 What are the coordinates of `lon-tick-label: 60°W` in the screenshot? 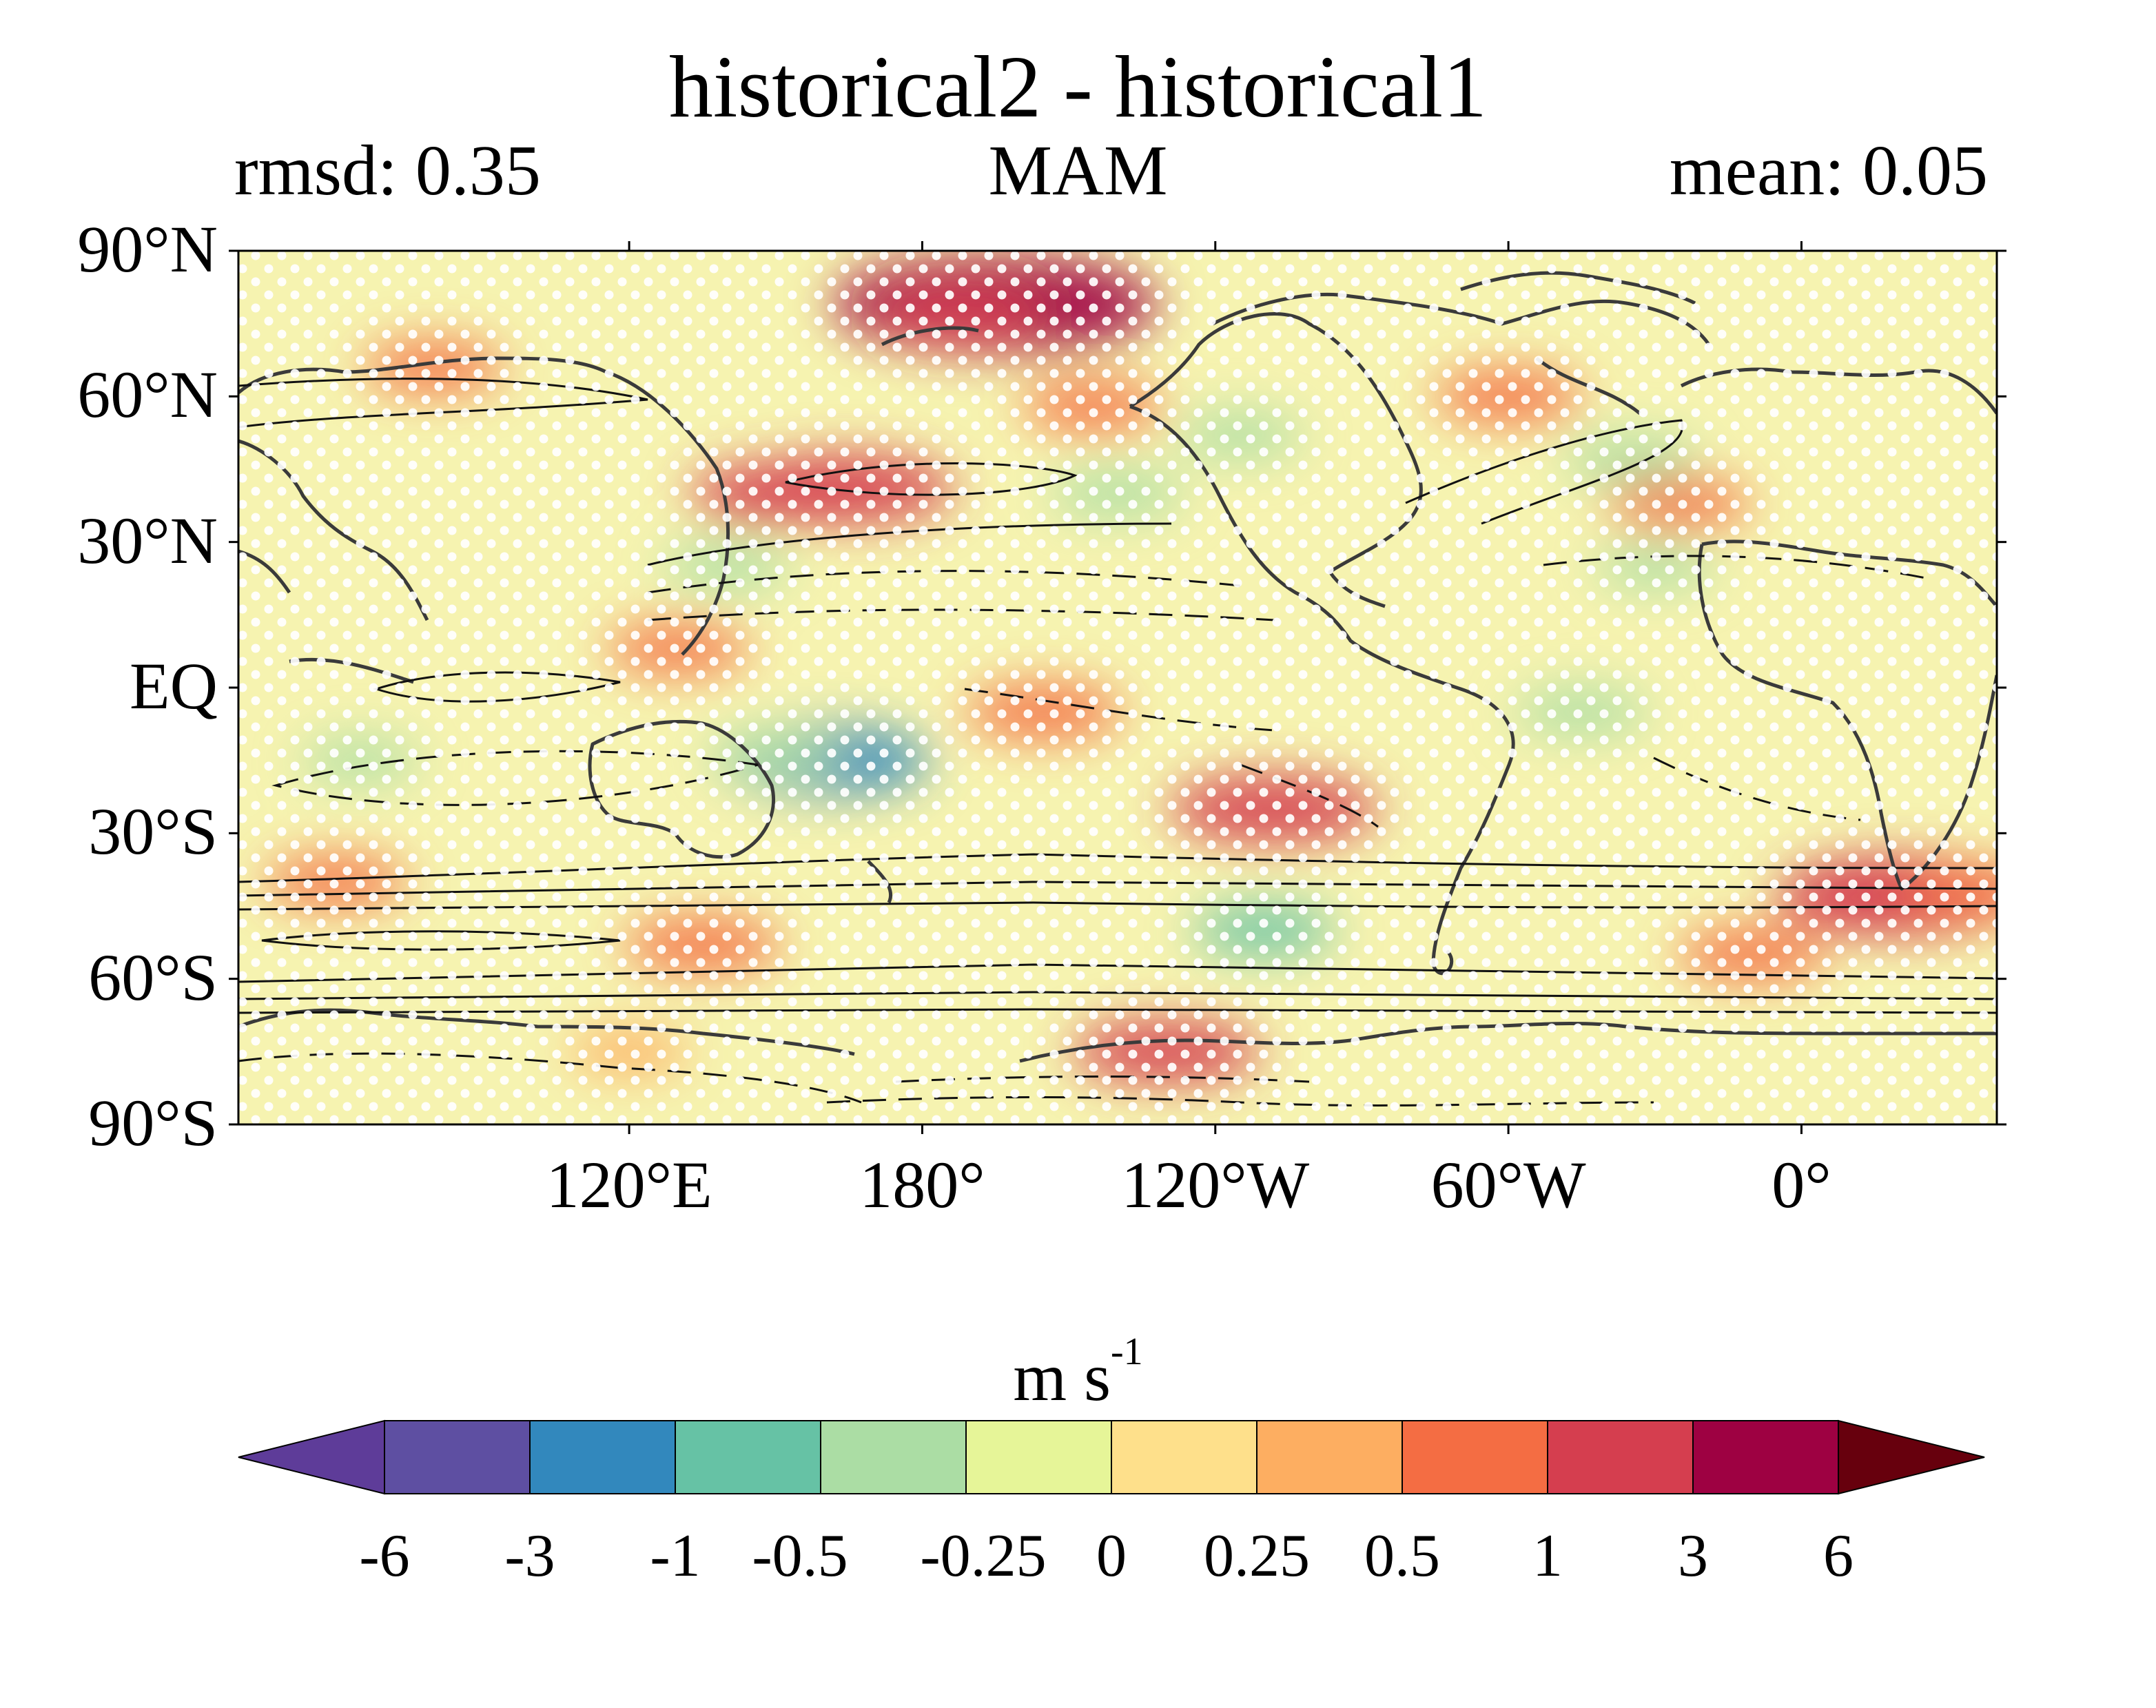 It's located at (1508, 1185).